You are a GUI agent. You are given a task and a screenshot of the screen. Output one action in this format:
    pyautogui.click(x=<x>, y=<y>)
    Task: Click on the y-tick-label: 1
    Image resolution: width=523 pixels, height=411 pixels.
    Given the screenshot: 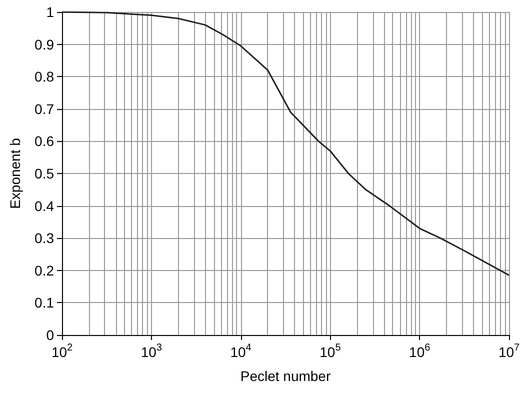 What is the action you would take?
    pyautogui.click(x=50, y=12)
    